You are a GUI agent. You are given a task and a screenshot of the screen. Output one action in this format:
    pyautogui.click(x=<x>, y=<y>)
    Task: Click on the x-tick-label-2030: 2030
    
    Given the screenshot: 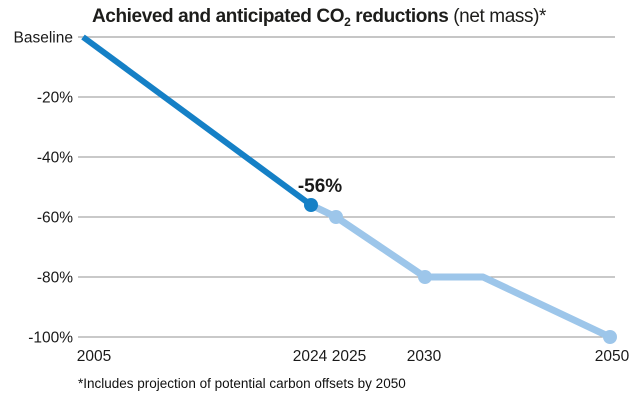 What is the action you would take?
    pyautogui.click(x=424, y=356)
    